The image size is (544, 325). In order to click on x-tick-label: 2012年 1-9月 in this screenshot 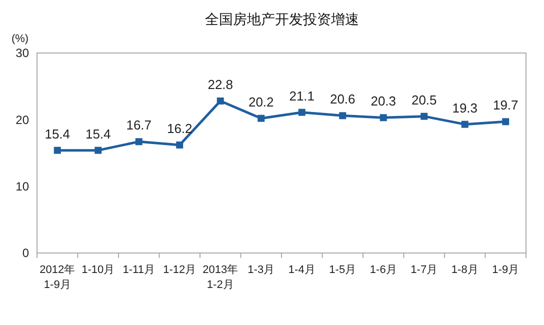, I will do `click(58, 277)`.